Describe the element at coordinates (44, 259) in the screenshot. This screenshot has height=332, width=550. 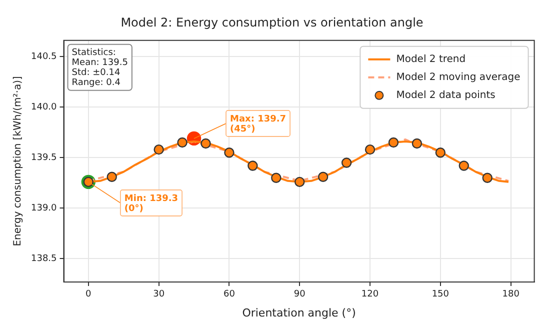
I see `y-tick-label: 138.5` at that location.